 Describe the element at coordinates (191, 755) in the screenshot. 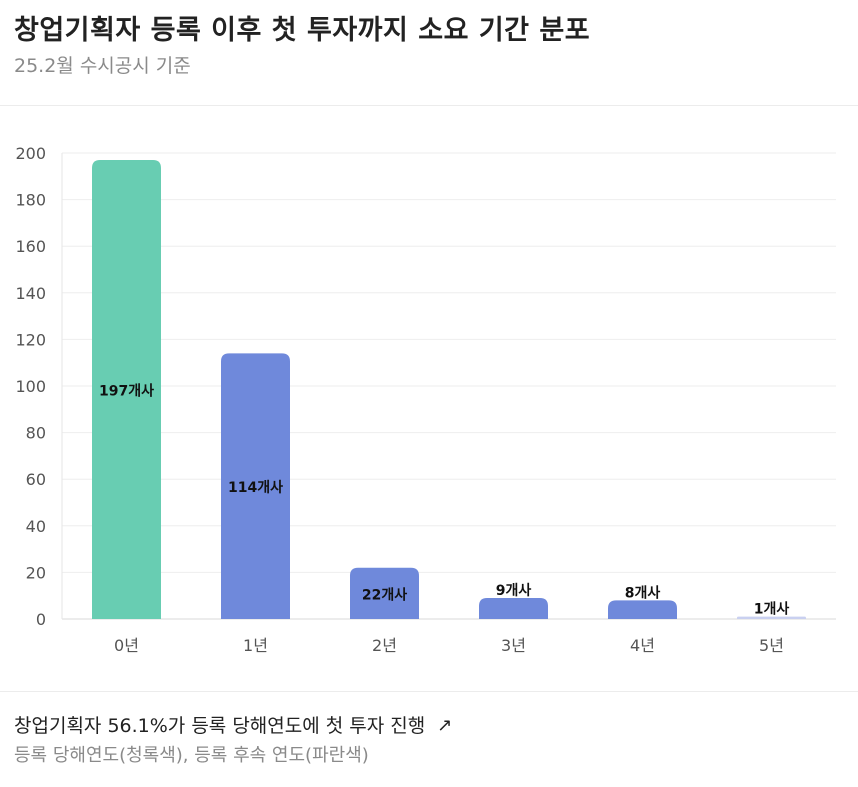

I see `footer-note: 등록 당해연도(청록색), 등록 후속 연도(파란색)` at that location.